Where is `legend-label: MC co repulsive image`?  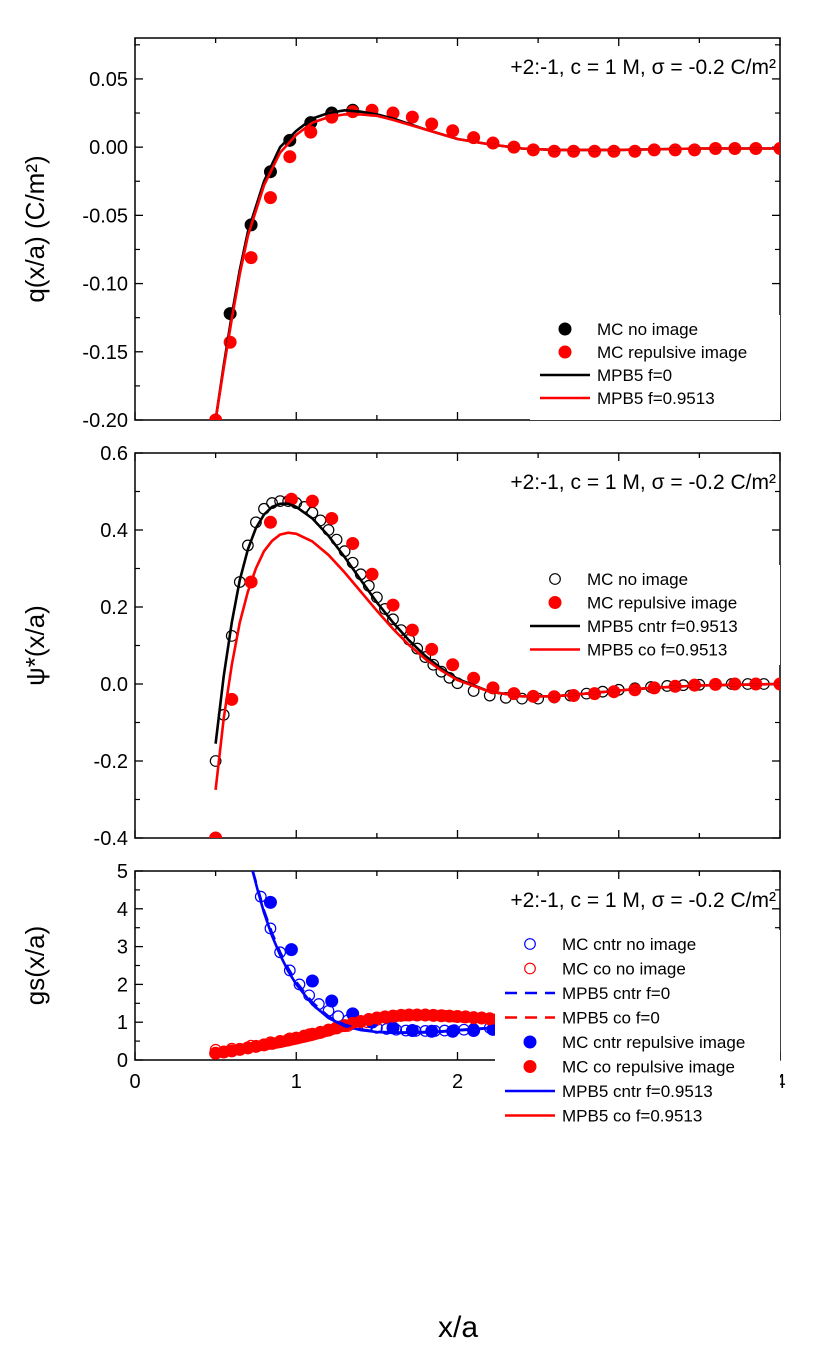
legend-label: MC co repulsive image is located at coordinates (648, 1067).